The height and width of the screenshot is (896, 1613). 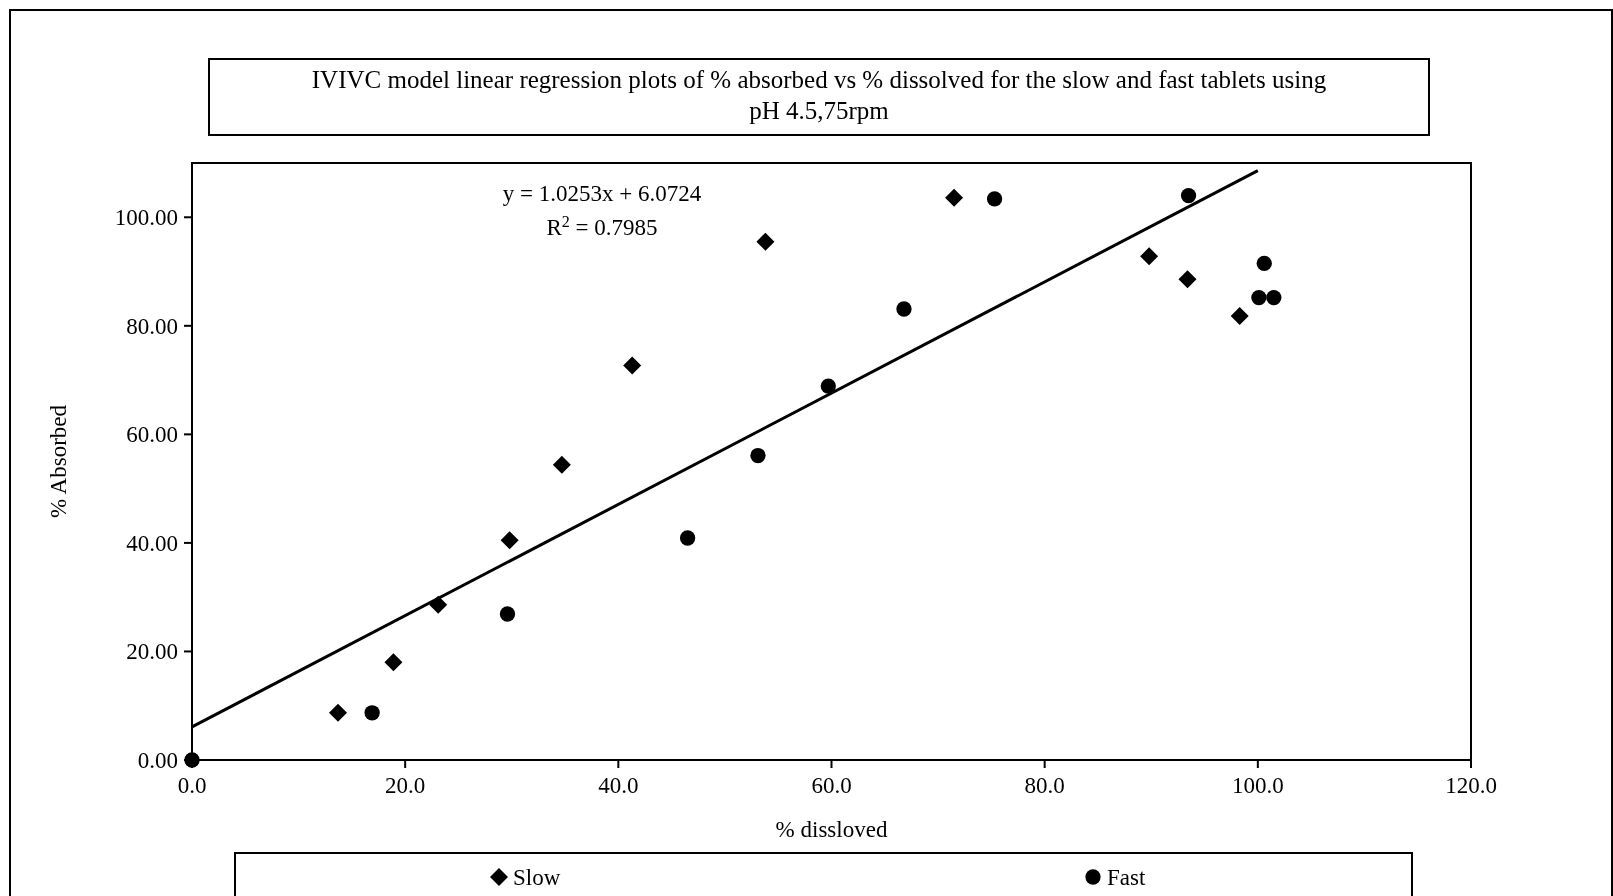 I want to click on annotation: R$^{2}$ = 0.7985, so click(x=602, y=226).